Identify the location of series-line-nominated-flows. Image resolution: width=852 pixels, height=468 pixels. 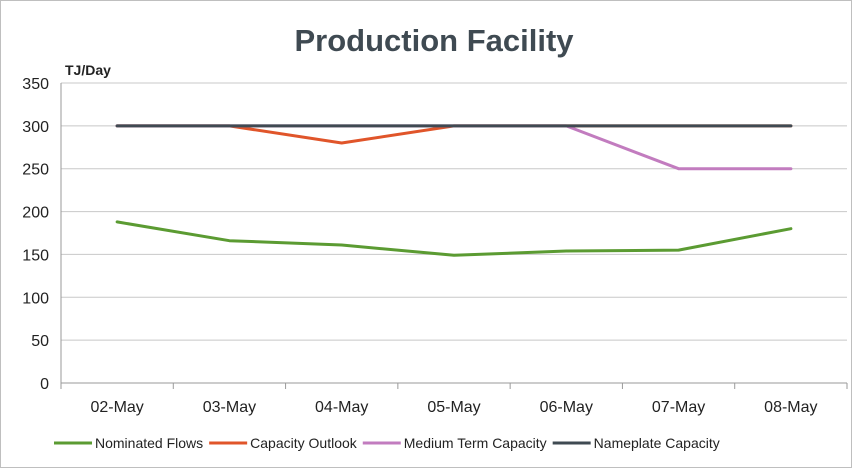
(454, 238).